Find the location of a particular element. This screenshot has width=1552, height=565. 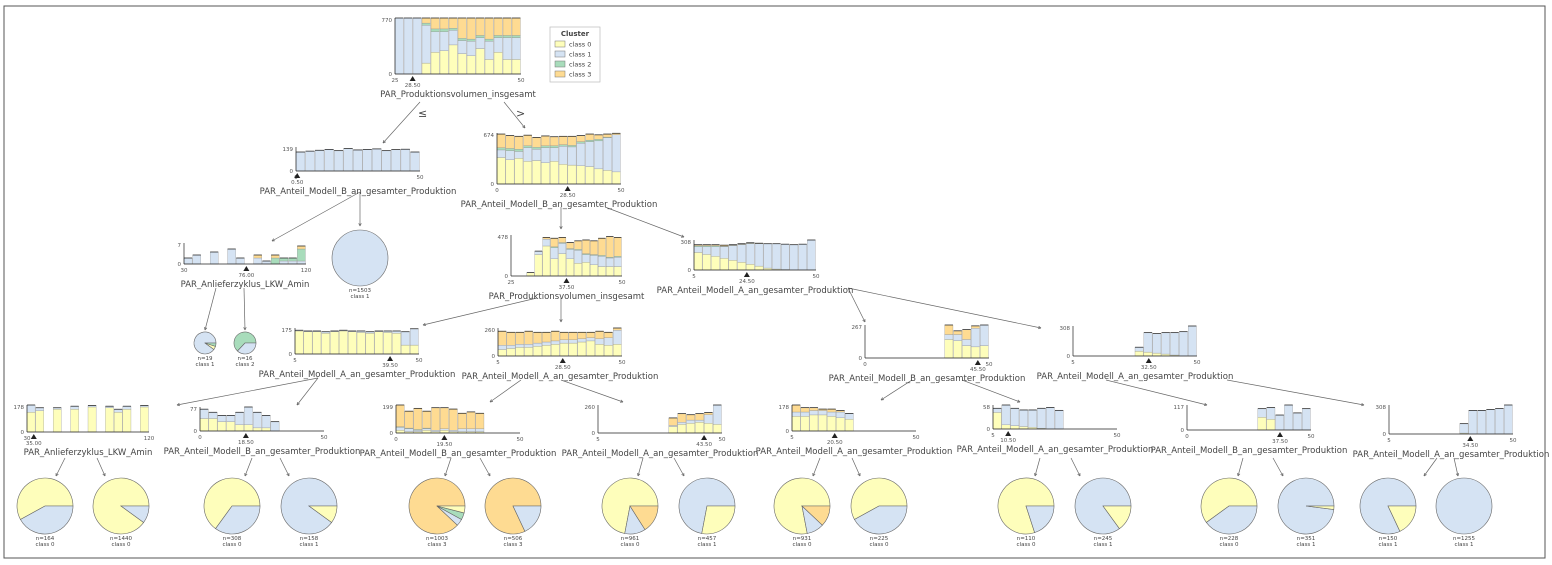

legend-swatch is located at coordinates (560, 74).